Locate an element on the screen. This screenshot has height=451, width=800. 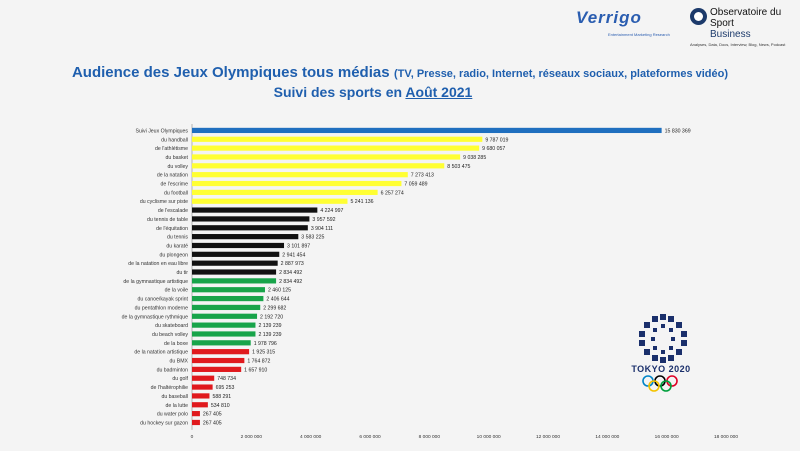
value-label: 1 925 315 is located at coordinates (263, 353).